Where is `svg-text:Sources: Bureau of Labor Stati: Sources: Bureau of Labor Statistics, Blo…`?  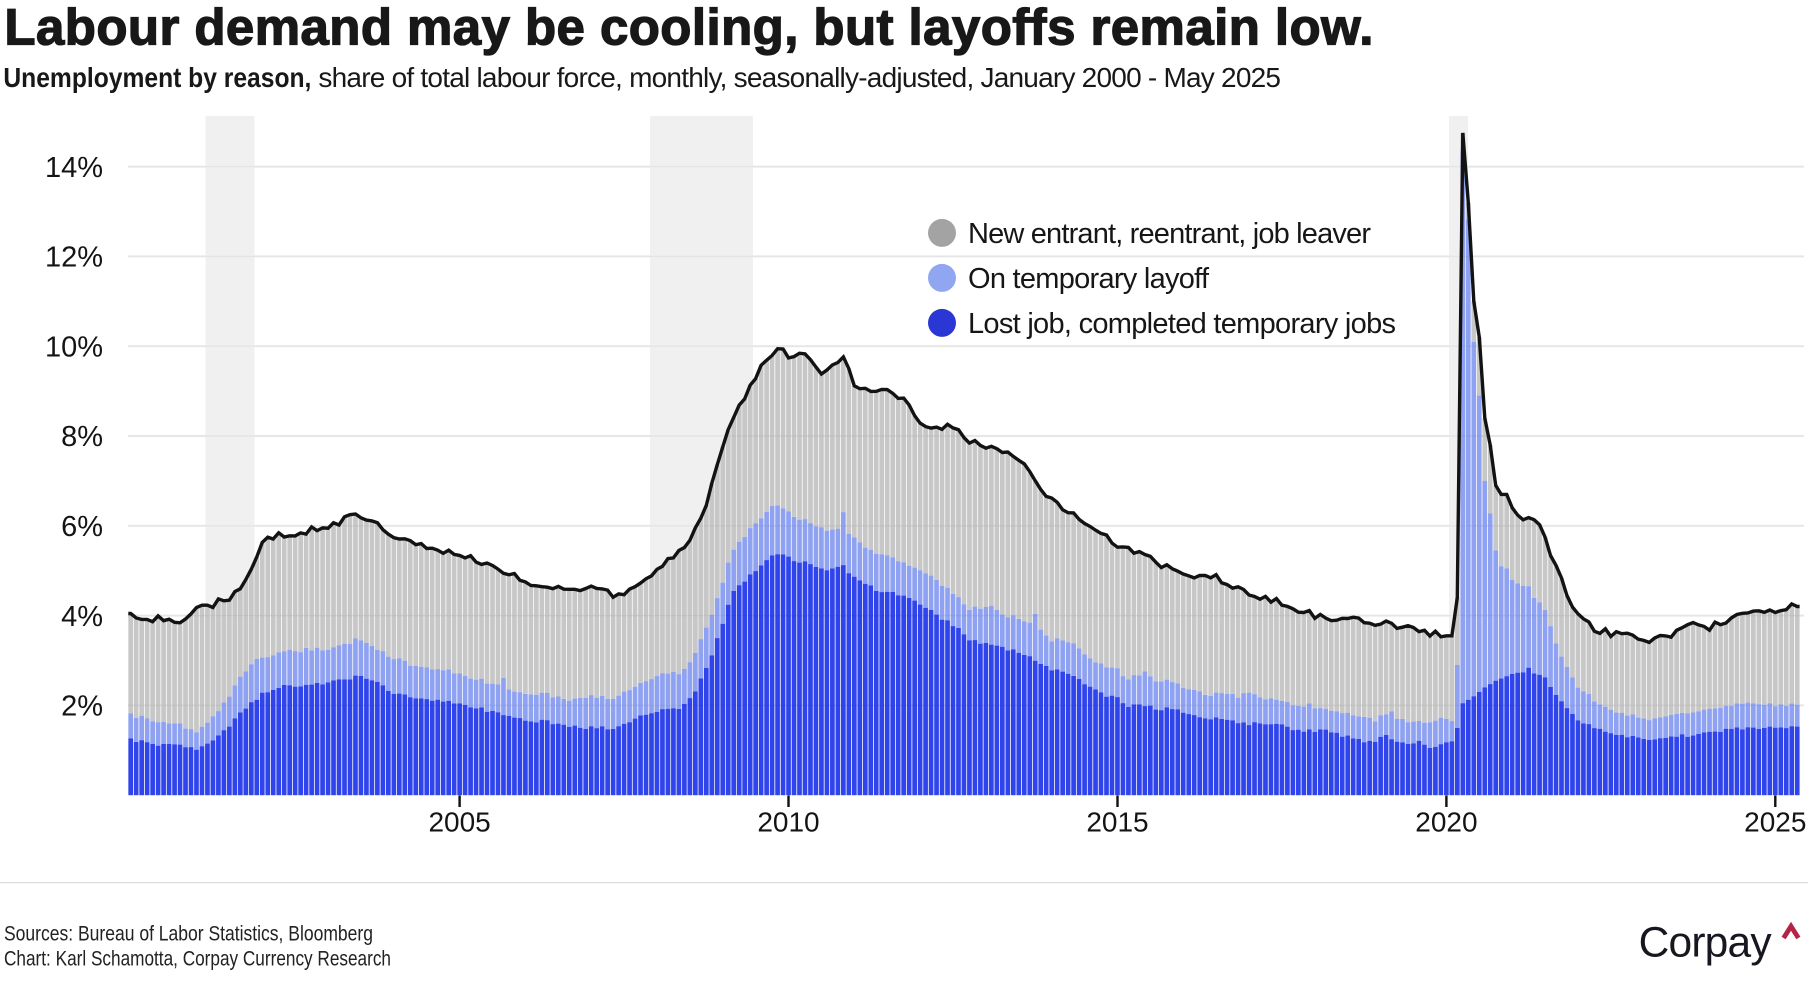 svg-text:Sources: Bureau of Labor Stati: Sources: Bureau of Labor Statistics, Blo… is located at coordinates (188, 933).